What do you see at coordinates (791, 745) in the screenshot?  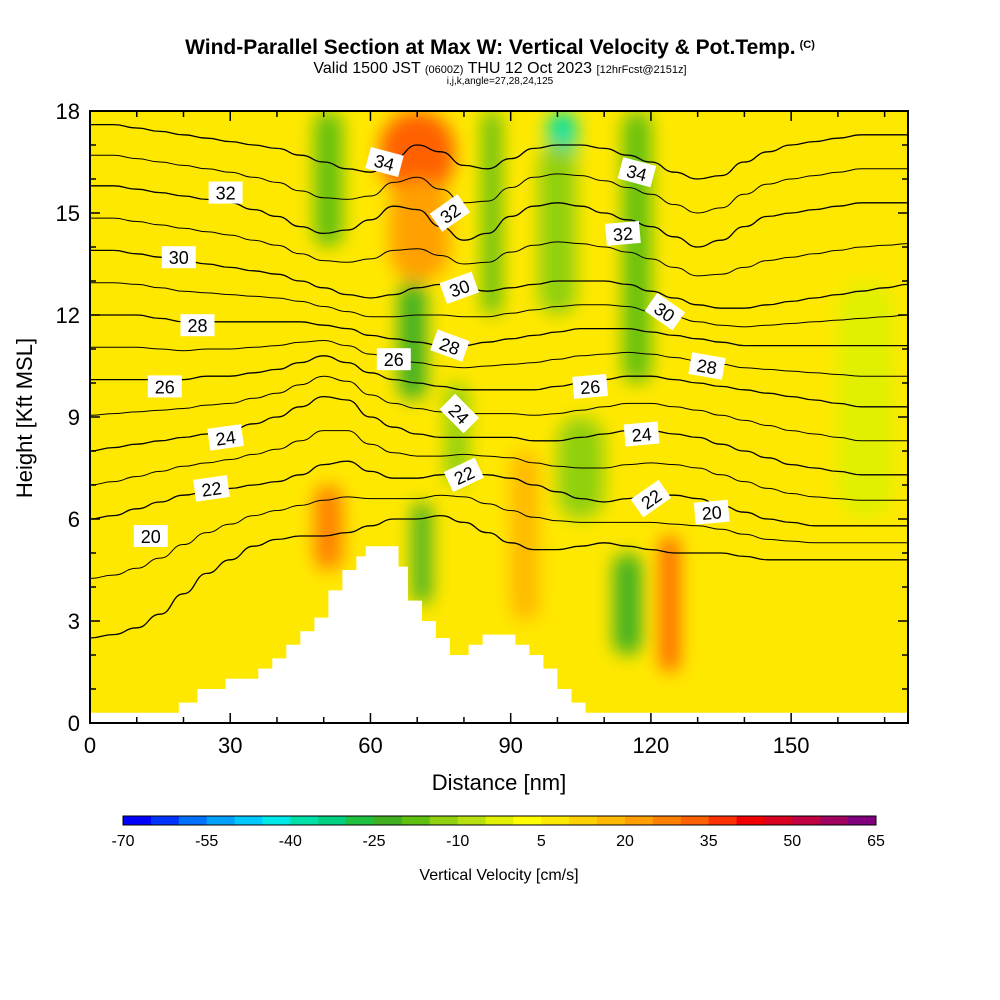 I see `x-tick-label: 150` at bounding box center [791, 745].